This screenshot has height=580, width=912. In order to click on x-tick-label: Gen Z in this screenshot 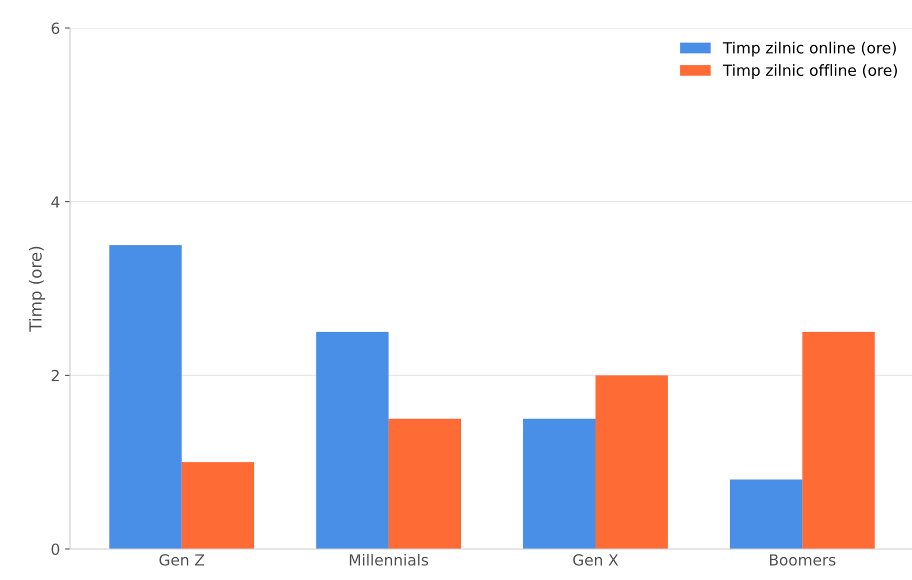, I will do `click(181, 560)`.